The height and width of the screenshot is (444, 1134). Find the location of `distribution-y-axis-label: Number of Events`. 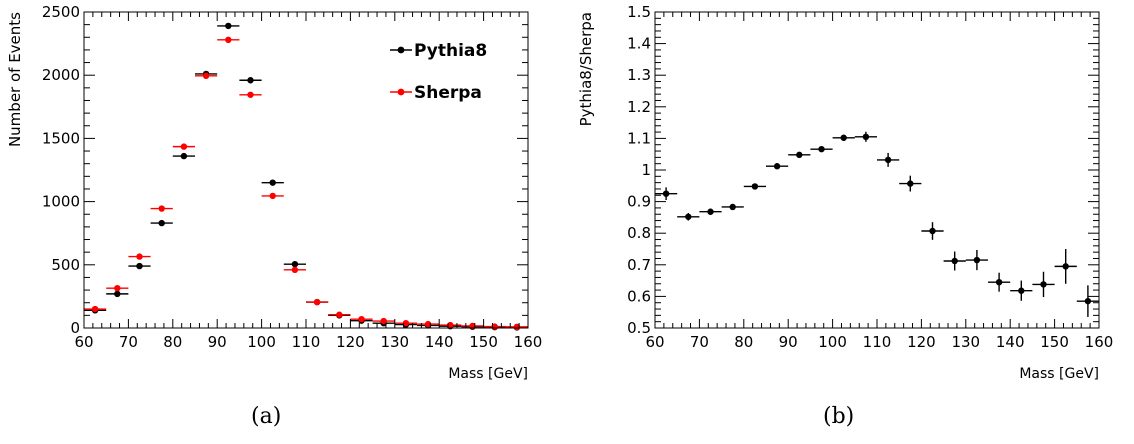

distribution-y-axis-label: Number of Events is located at coordinates (15, 79).